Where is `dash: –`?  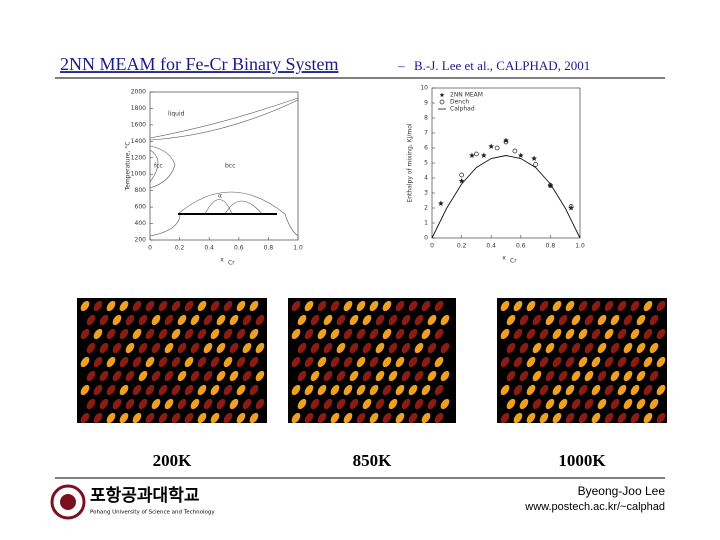
dash: – is located at coordinates (401, 65).